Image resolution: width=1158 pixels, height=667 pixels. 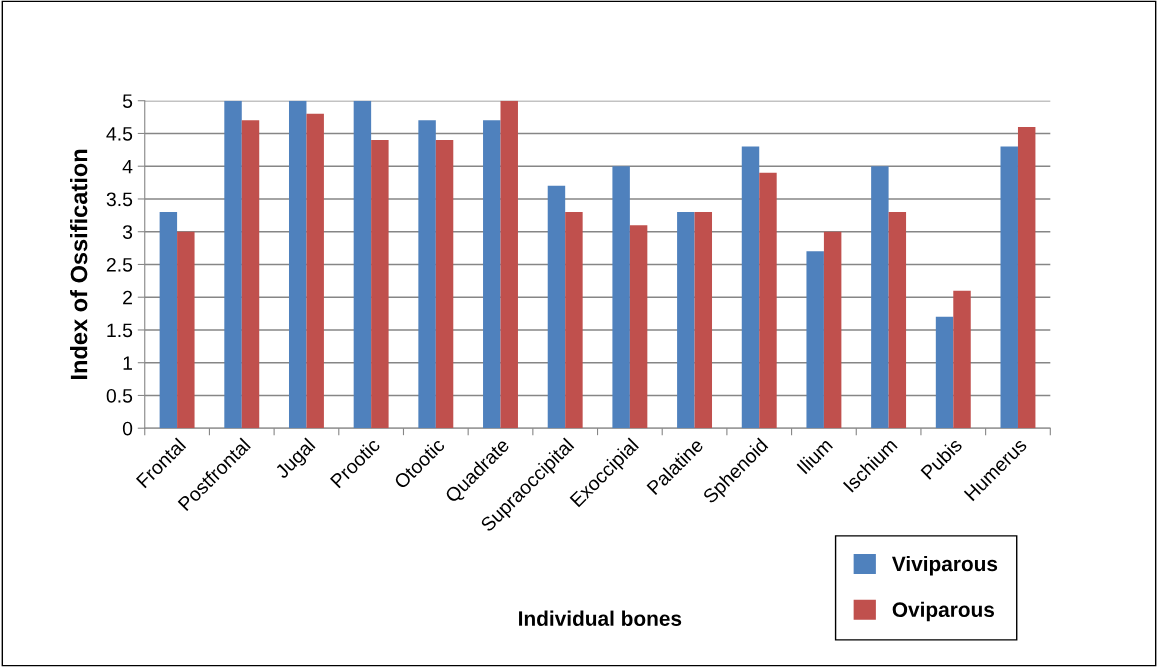 I want to click on y-tick-label: 2, so click(x=127, y=297).